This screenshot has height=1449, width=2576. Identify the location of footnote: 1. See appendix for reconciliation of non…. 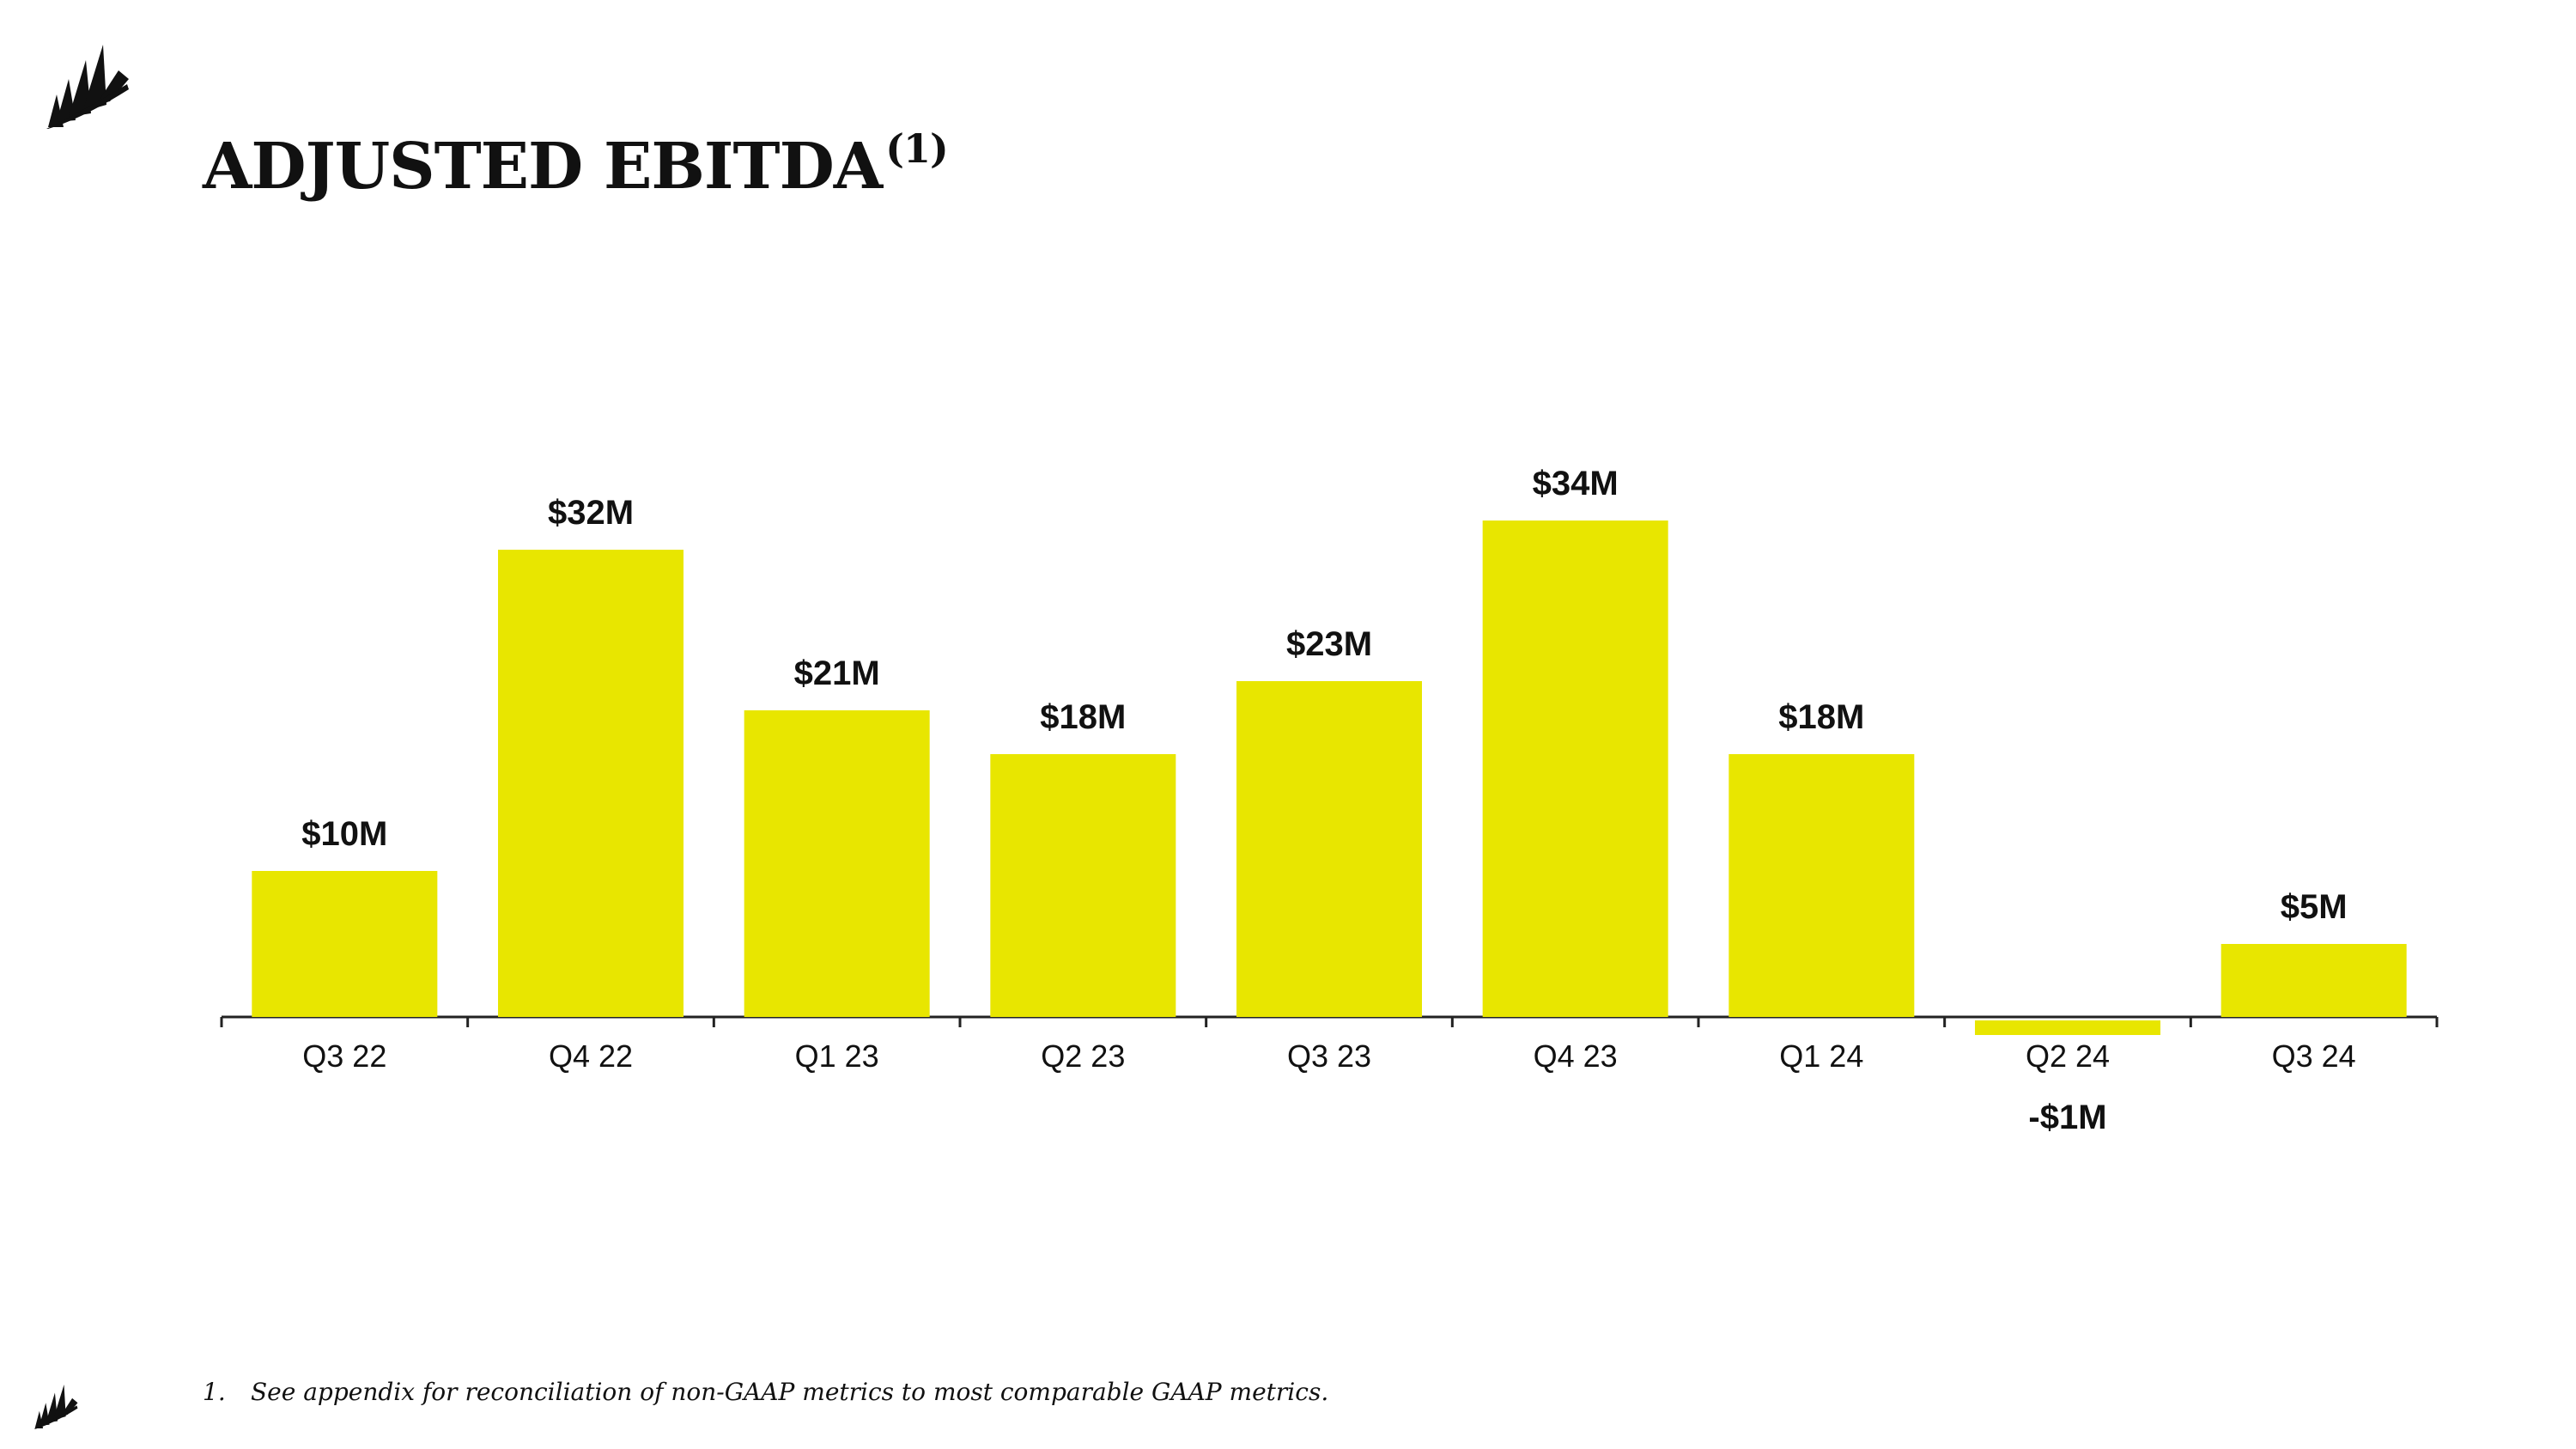
(766, 1392).